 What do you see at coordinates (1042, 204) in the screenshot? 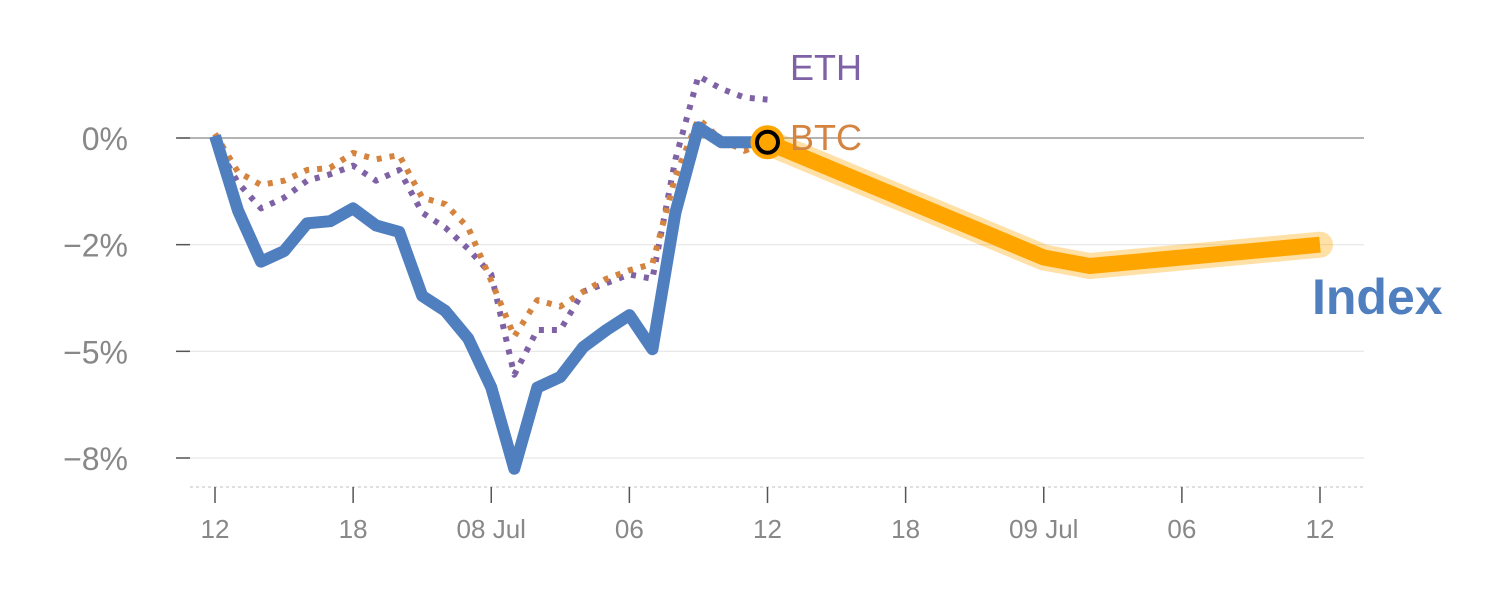
I see `forecast-line` at bounding box center [1042, 204].